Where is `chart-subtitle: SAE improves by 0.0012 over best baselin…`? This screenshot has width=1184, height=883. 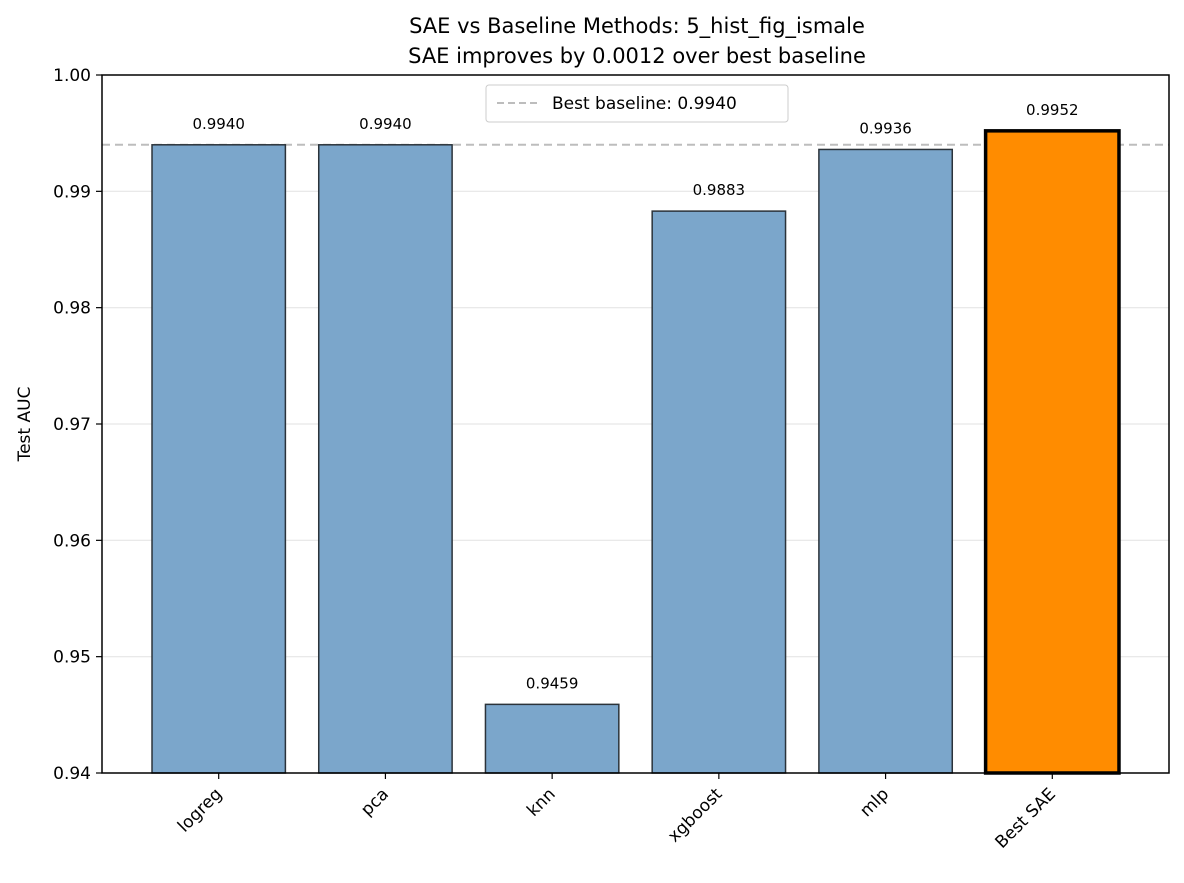
chart-subtitle: SAE improves by 0.0012 over best baselin… is located at coordinates (637, 56).